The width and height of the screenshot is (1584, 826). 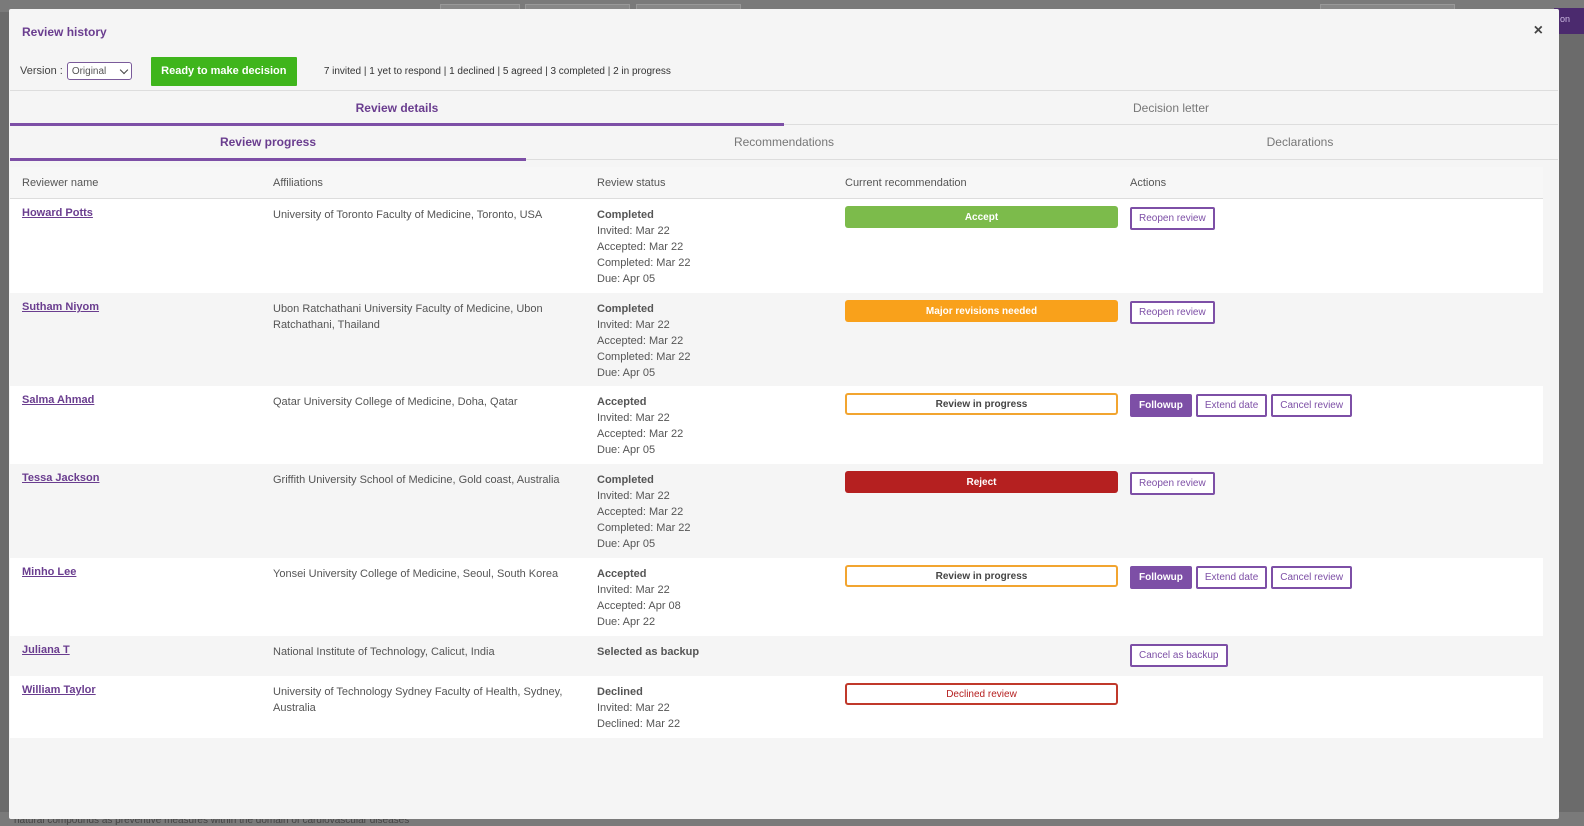 I want to click on review-status-cell: Declined Invited: Mar 22 Declined: Mar 22, so click(x=721, y=707).